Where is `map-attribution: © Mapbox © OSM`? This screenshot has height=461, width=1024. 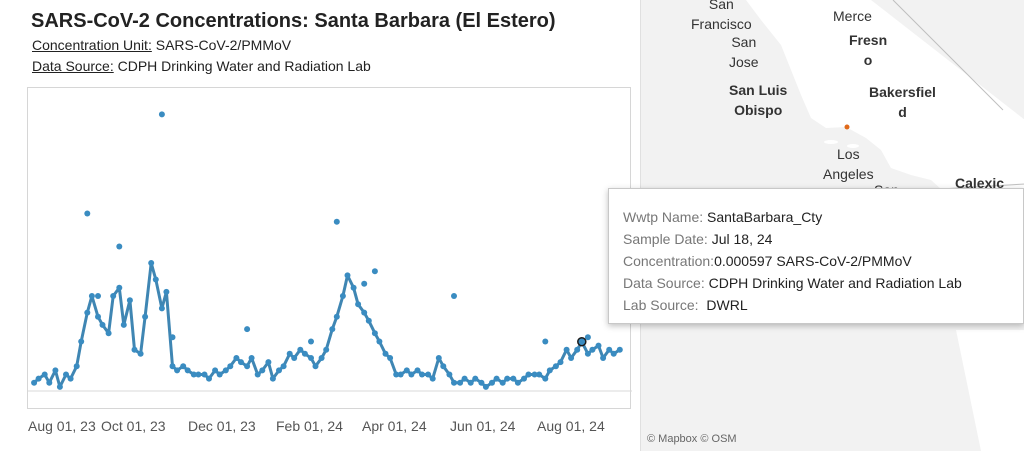
map-attribution: © Mapbox © OSM is located at coordinates (692, 439).